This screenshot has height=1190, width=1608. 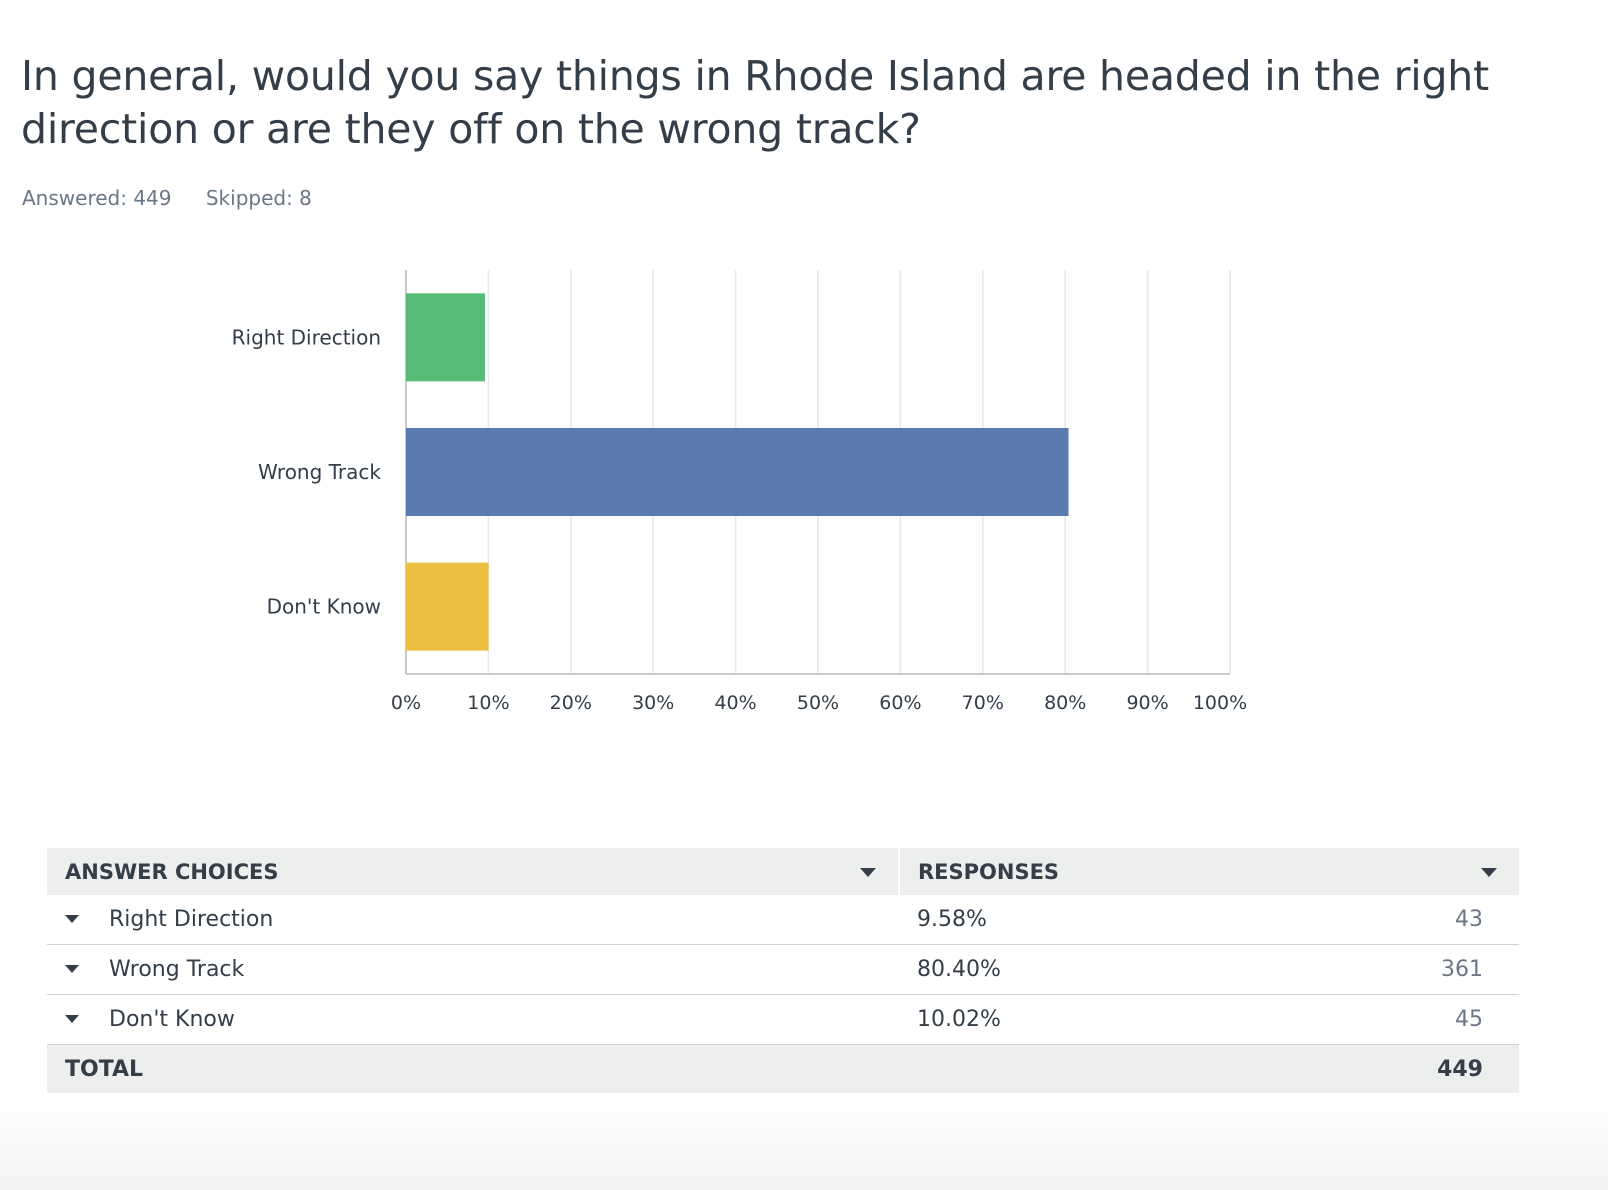 What do you see at coordinates (172, 1019) in the screenshot?
I see `choice-label: Don't Know` at bounding box center [172, 1019].